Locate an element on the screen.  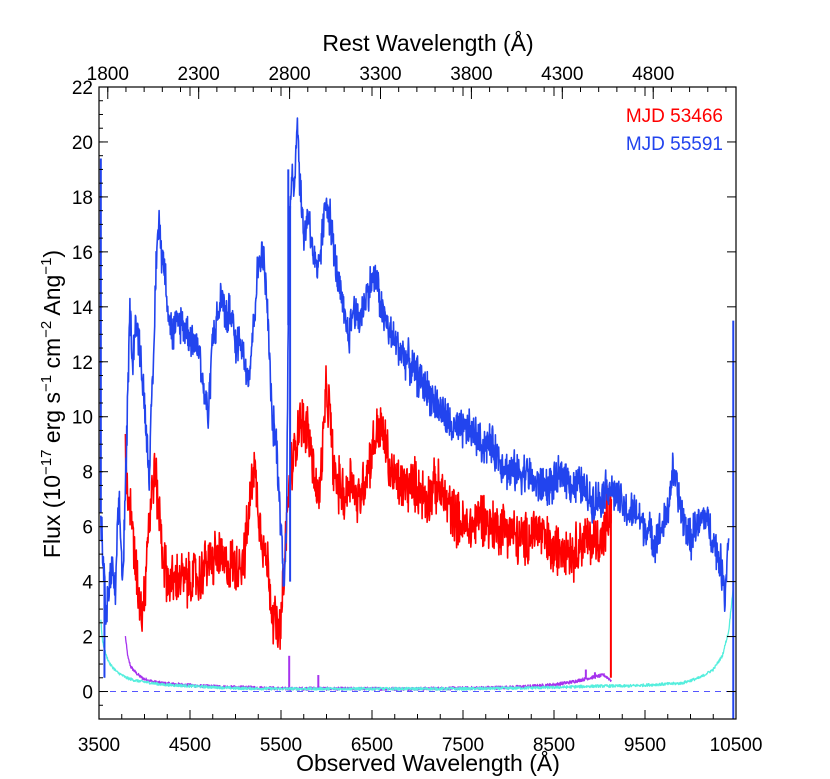
y-axis-title-part: cm is located at coordinates (52, 356).